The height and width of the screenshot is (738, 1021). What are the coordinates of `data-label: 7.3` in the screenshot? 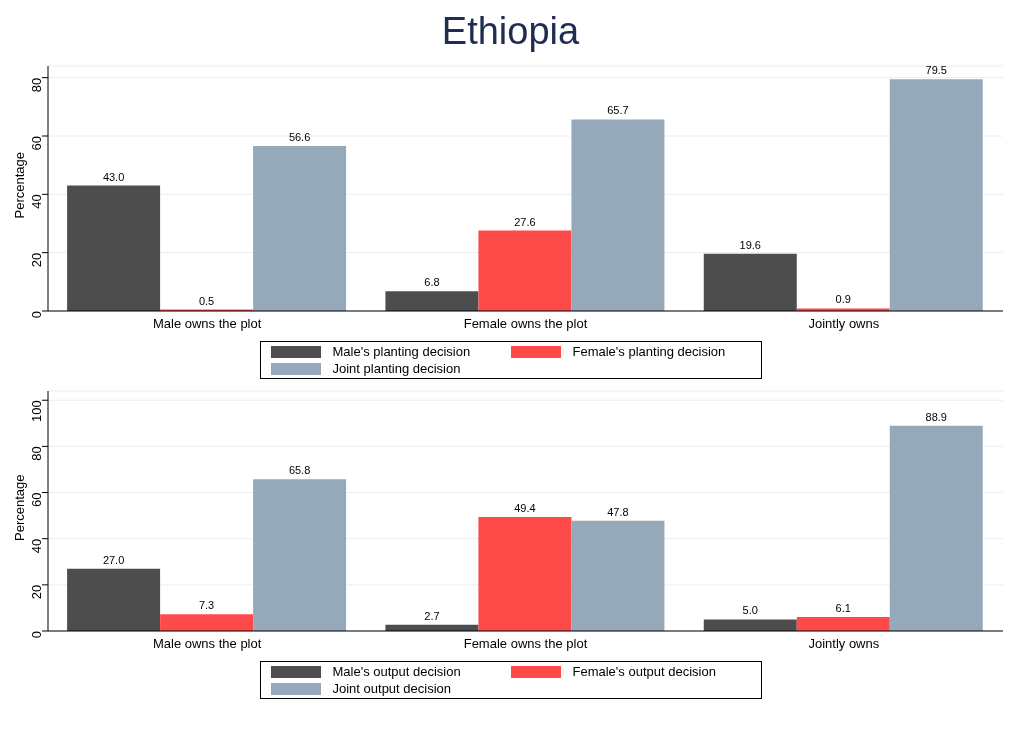 It's located at (206, 605).